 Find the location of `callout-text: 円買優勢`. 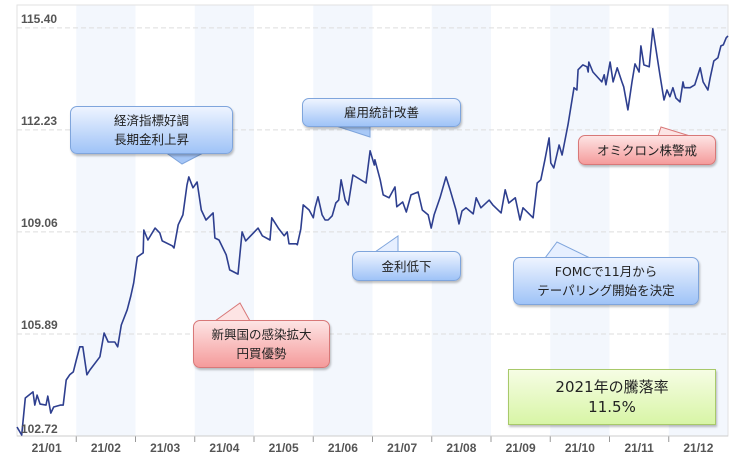

callout-text: 円買優勢 is located at coordinates (261, 353).